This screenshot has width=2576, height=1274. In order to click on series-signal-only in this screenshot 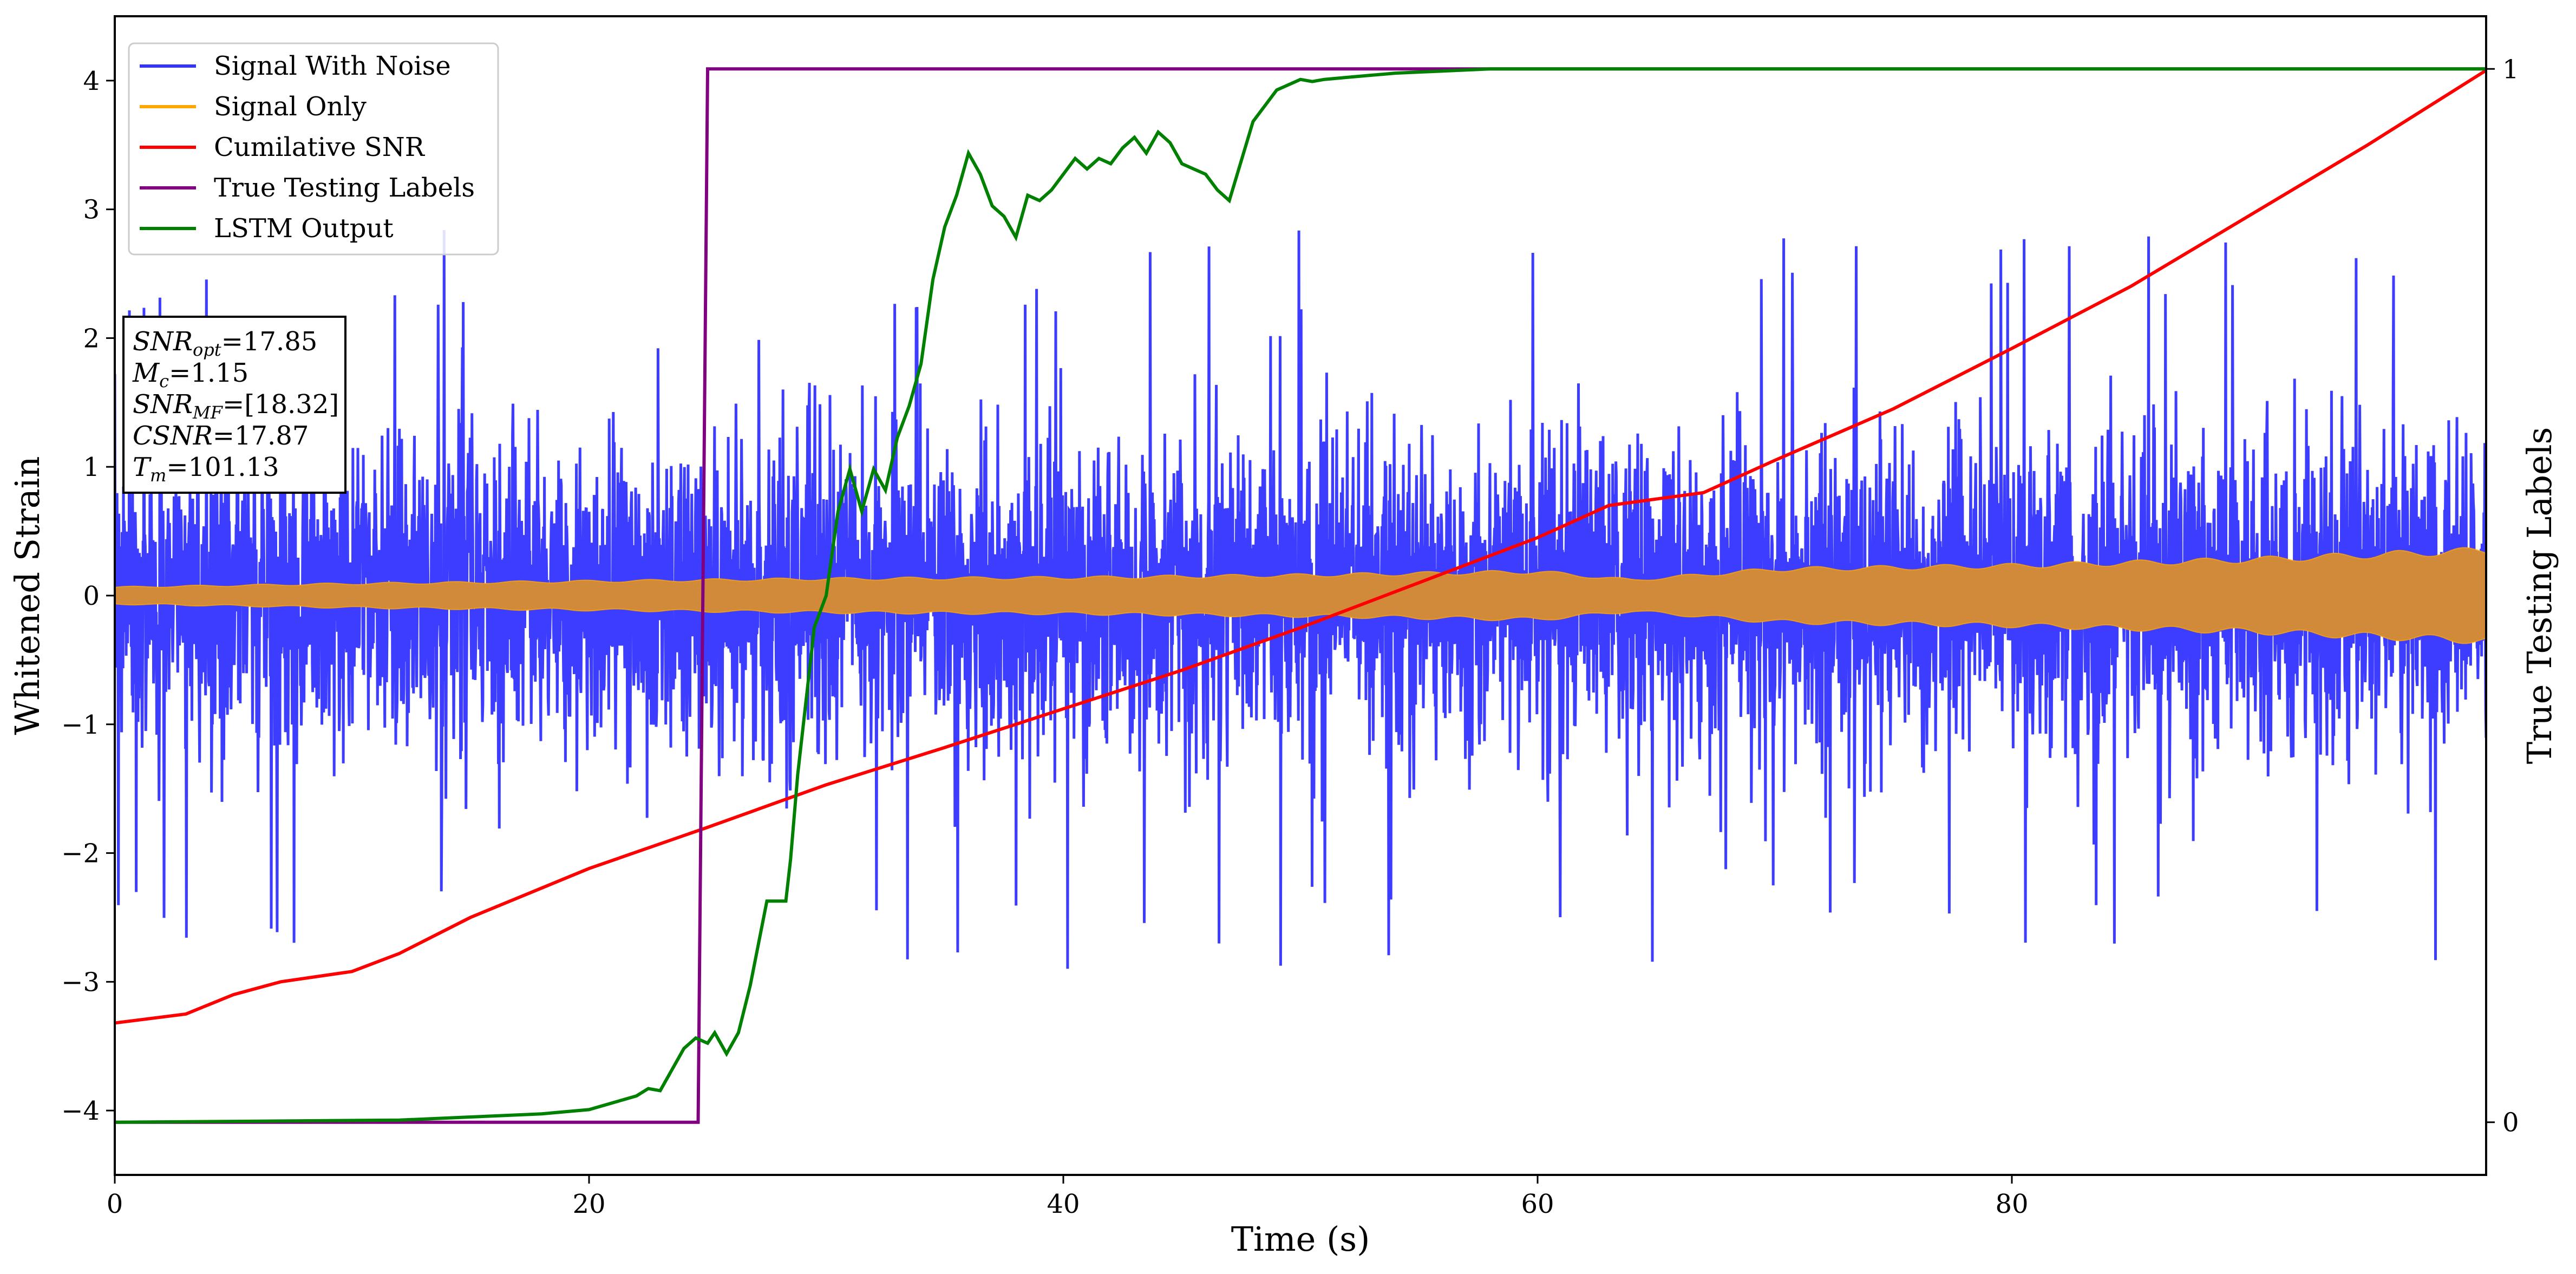, I will do `click(1301, 595)`.